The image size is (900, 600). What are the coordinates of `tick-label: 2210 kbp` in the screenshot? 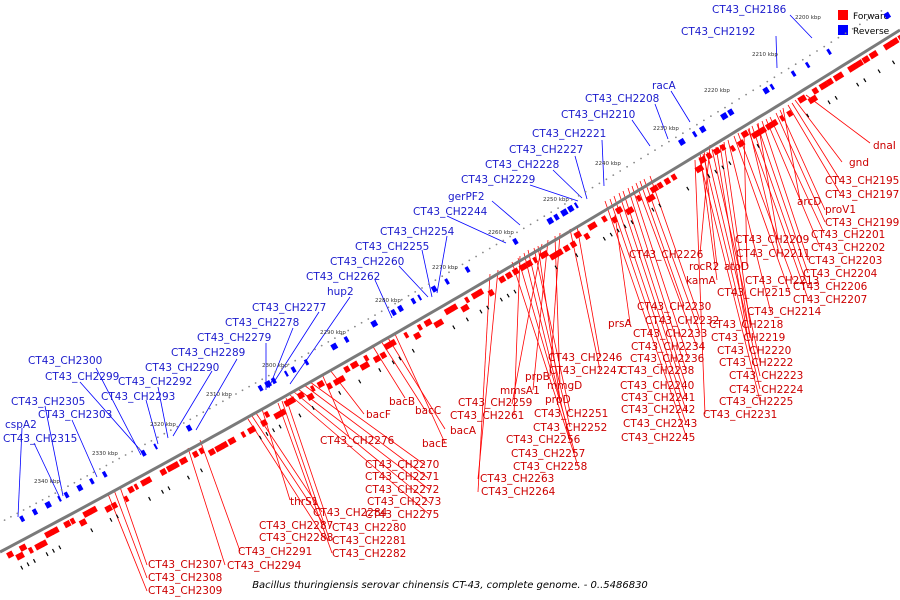 It's located at (765, 55).